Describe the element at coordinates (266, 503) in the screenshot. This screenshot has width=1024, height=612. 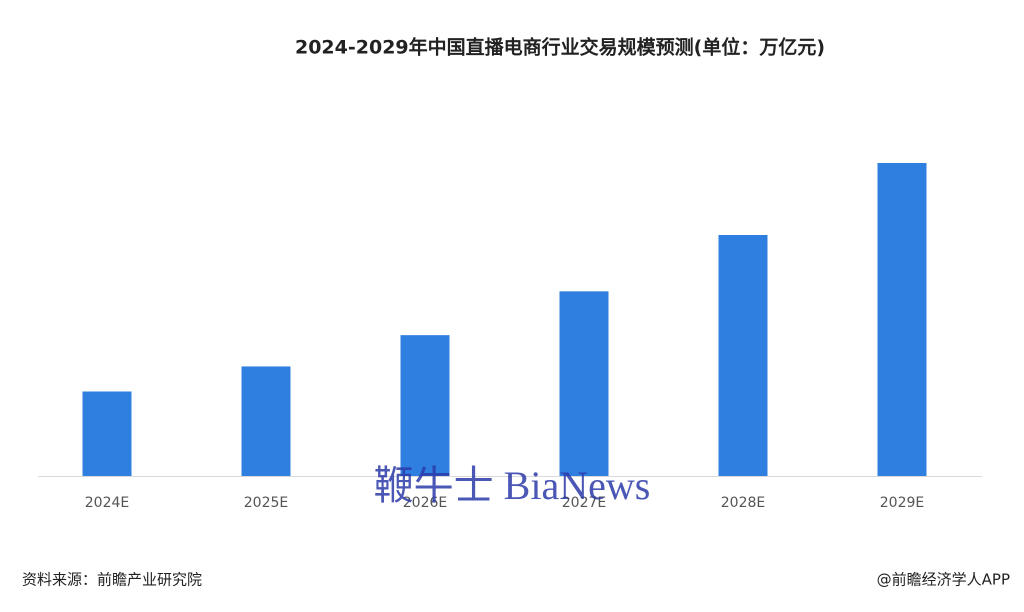
I see `x-tick-label: 2025E` at that location.